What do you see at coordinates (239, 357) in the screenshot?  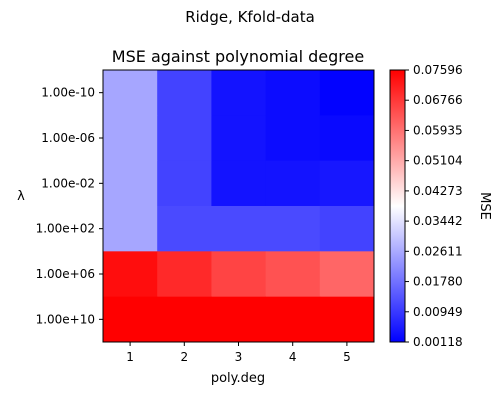 I see `x-tick-label: 3` at bounding box center [239, 357].